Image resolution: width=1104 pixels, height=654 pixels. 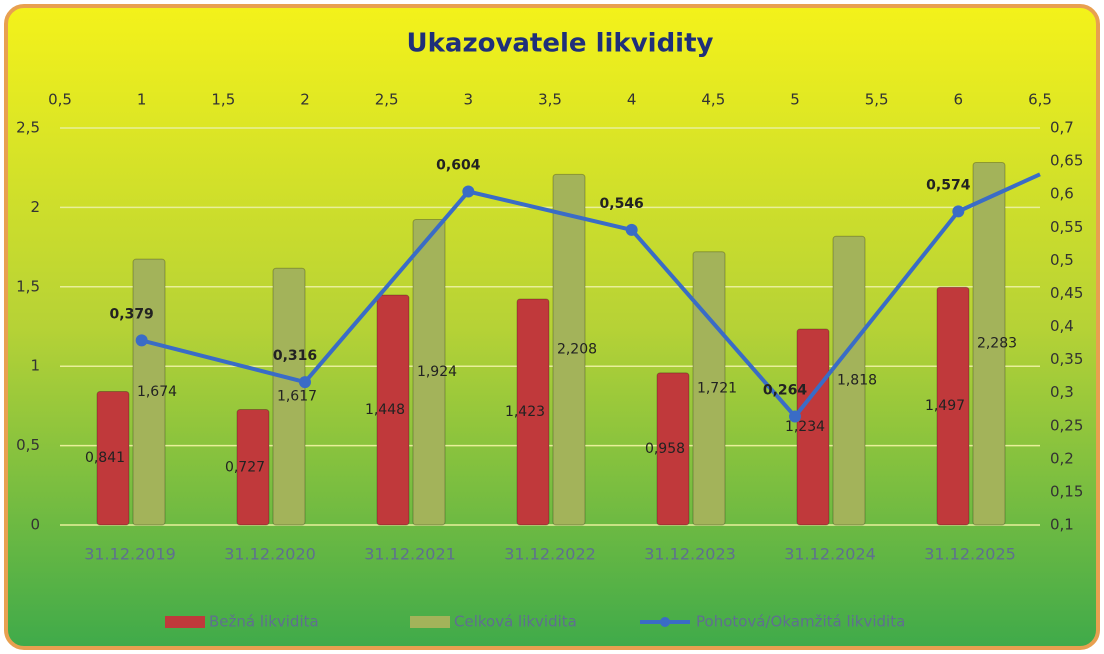 I want to click on data-label: 0,316, so click(x=295, y=356).